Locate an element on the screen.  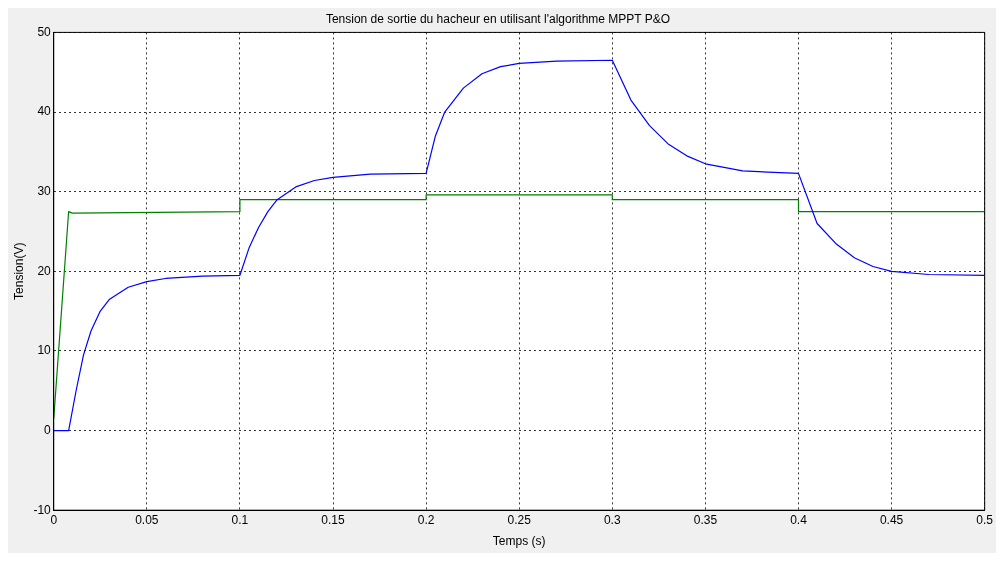
y-tick-label: 40 is located at coordinates (44, 111).